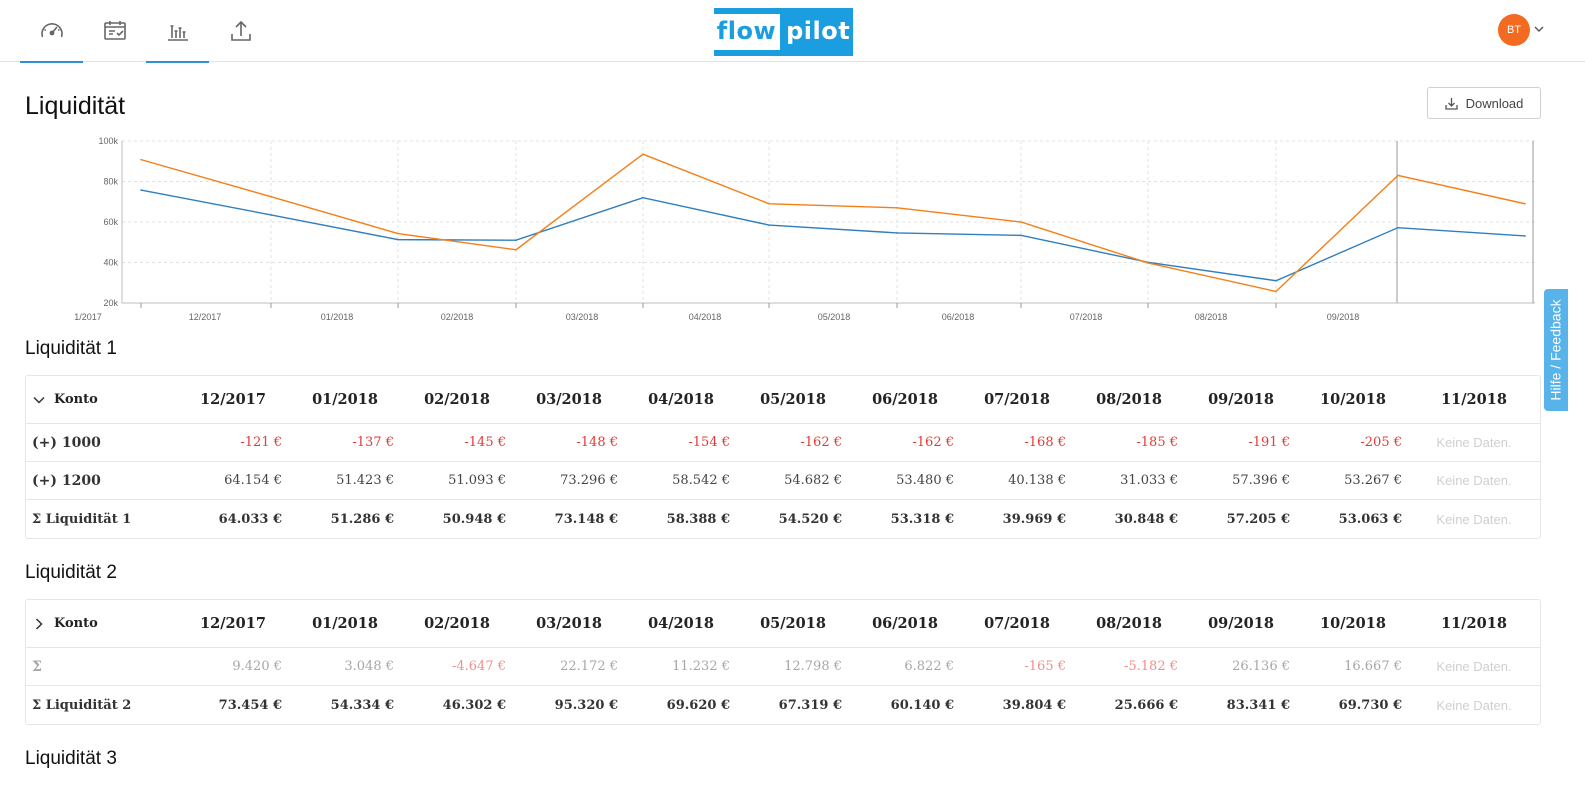 This screenshot has width=1585, height=787. I want to click on row-label: (+) 1200, so click(66, 480).